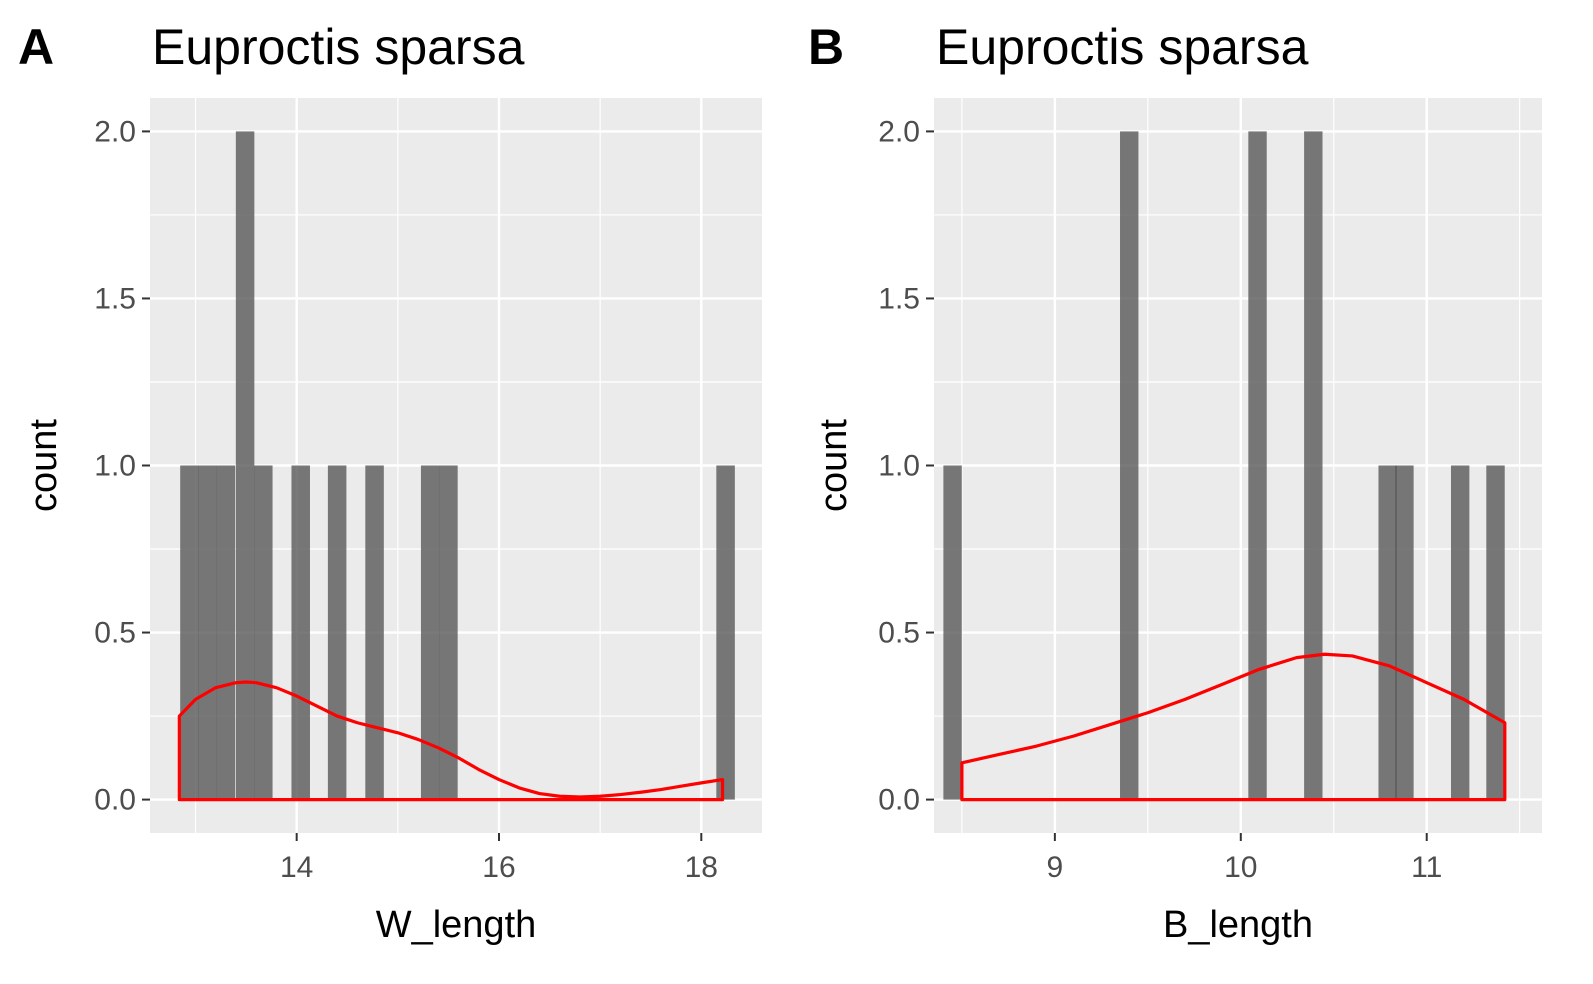  Describe the element at coordinates (1240, 867) in the screenshot. I see `x-tick-label: 10` at that location.